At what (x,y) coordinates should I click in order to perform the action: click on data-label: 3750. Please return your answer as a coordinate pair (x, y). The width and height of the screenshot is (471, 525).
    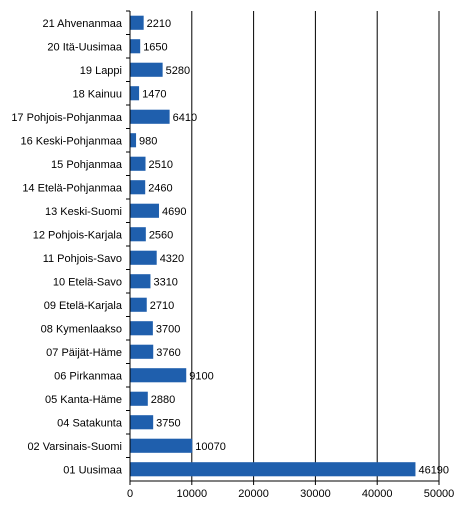
    Looking at the image, I should click on (168, 423).